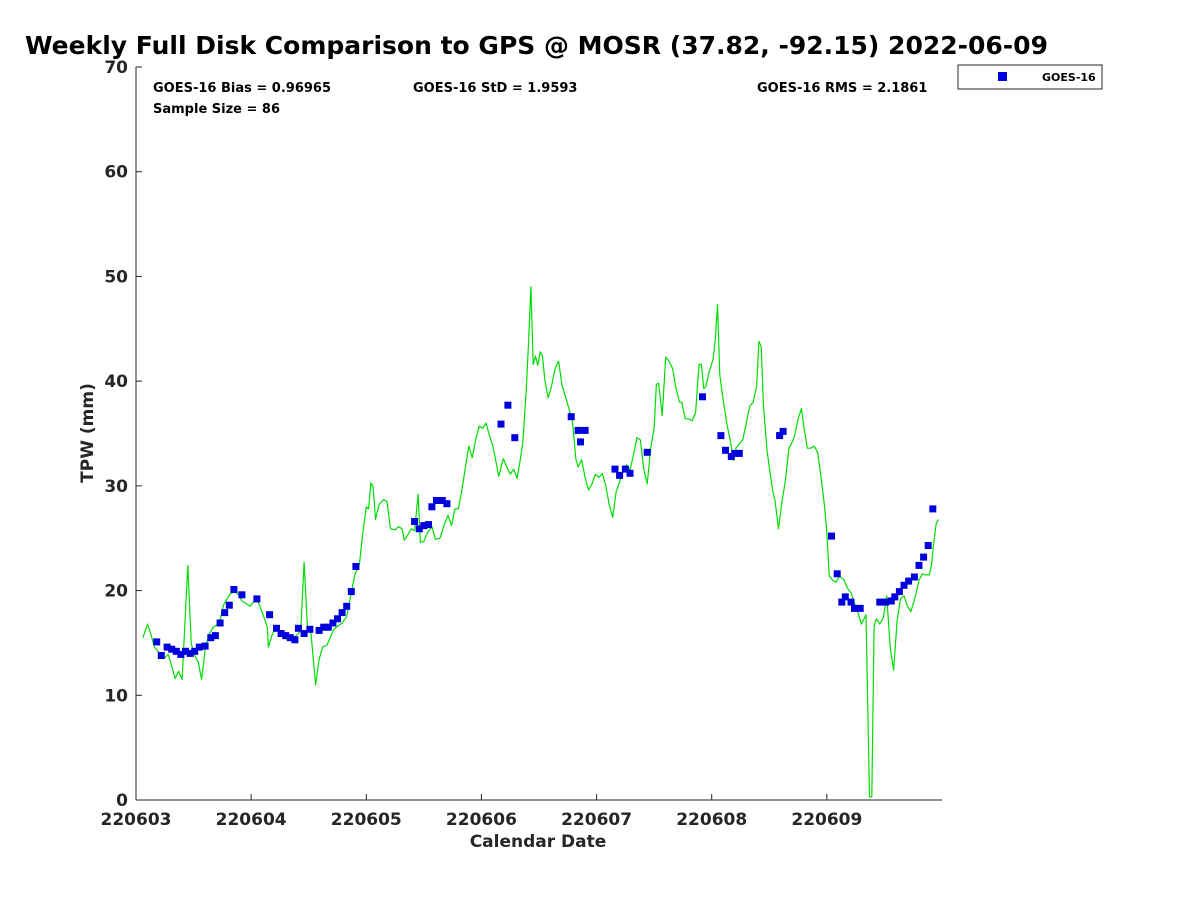 This screenshot has width=1200, height=900. Describe the element at coordinates (711, 820) in the screenshot. I see `x-tick-label: 220608` at that location.